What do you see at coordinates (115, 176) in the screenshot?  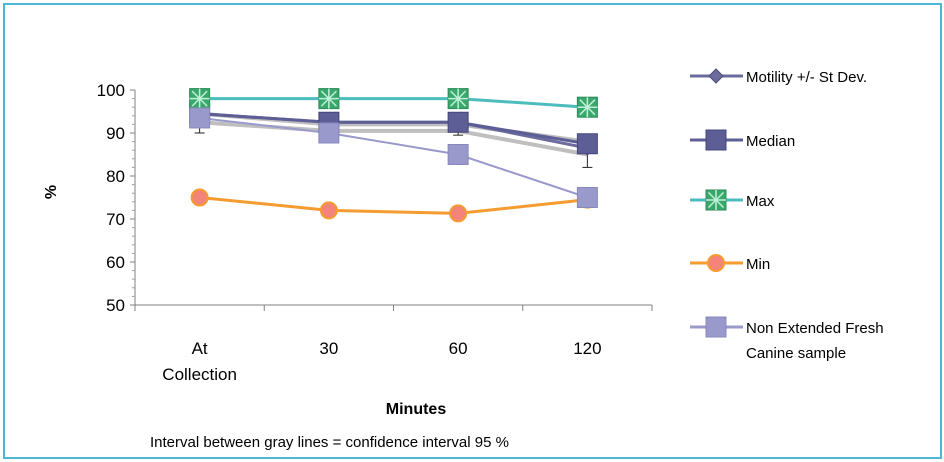 I see `y-tick-label: 80` at bounding box center [115, 176].